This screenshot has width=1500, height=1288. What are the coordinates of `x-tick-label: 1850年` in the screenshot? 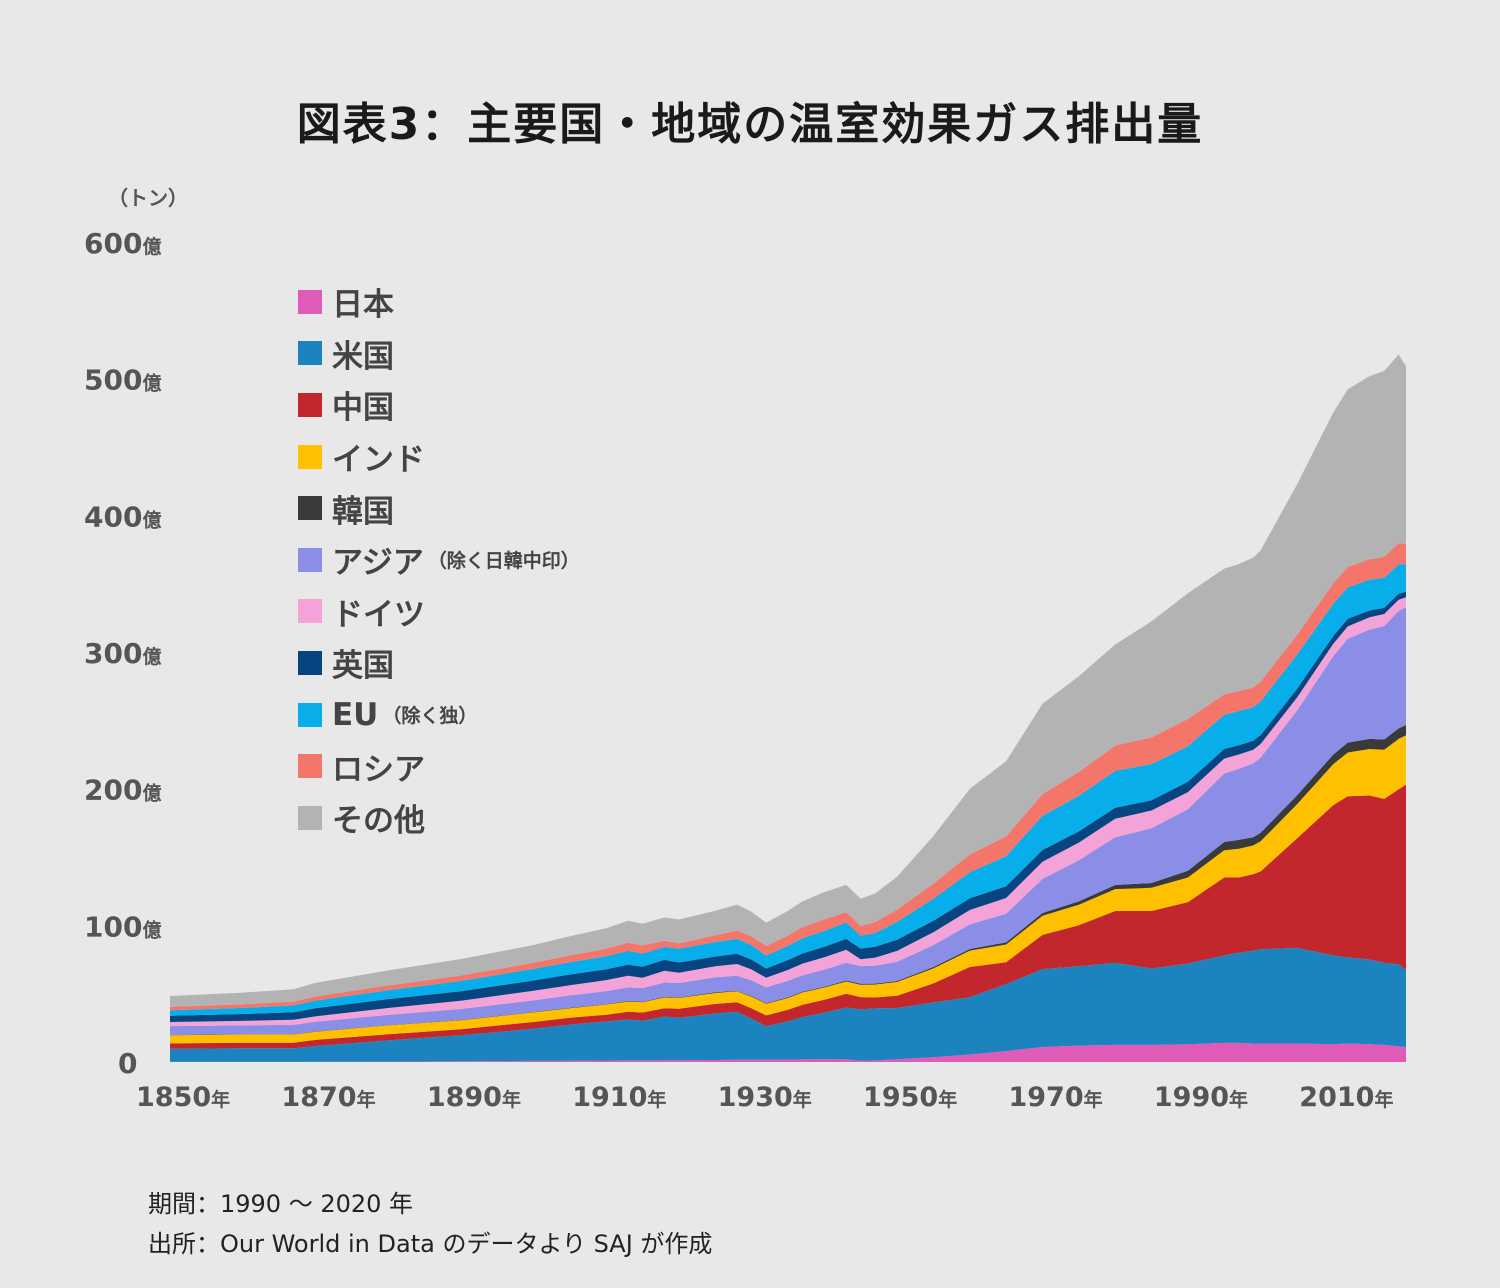 It's located at (183, 1097).